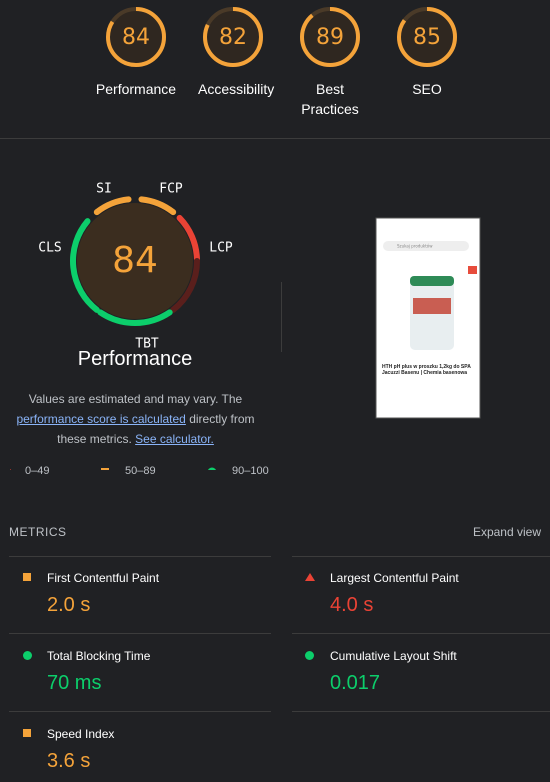  I want to click on score-value: 89, so click(330, 37).